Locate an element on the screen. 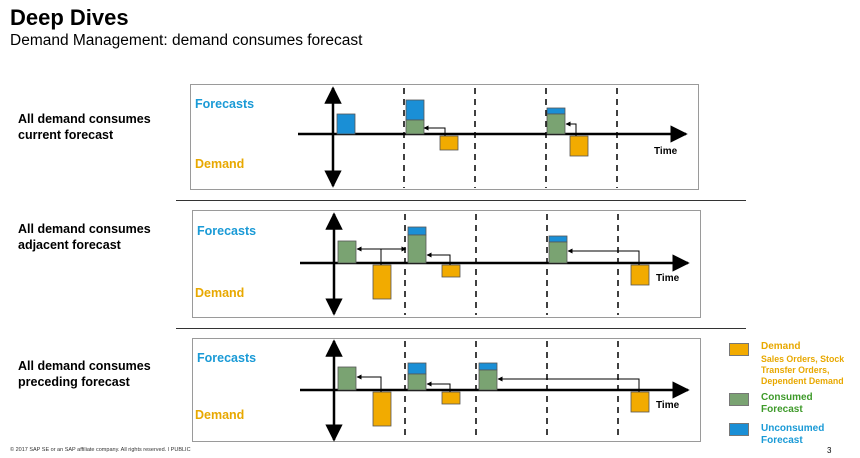  legend-unconsumed-swatch is located at coordinates (739, 429).